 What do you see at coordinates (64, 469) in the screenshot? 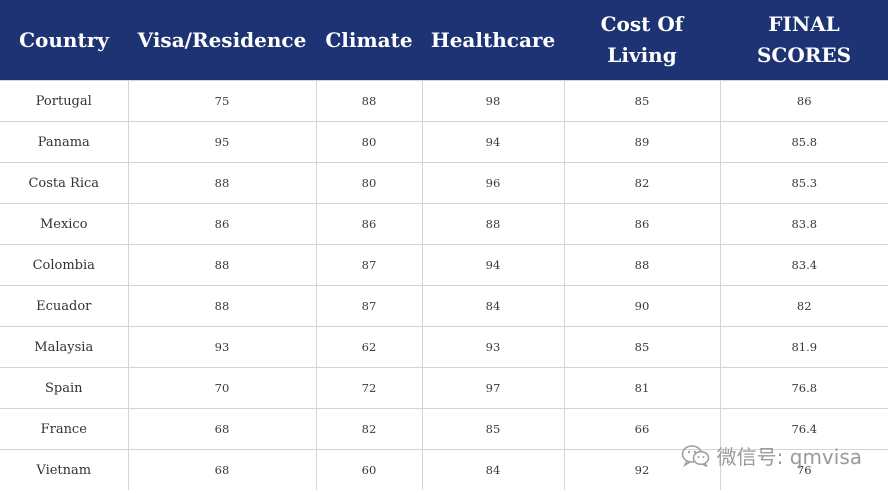
I see `cell-country: Vietnam` at bounding box center [64, 469].